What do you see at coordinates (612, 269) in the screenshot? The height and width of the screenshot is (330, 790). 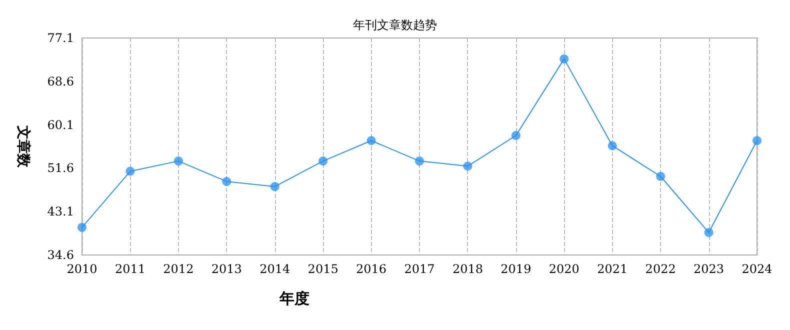 I see `x-tick-label: 2021` at bounding box center [612, 269].